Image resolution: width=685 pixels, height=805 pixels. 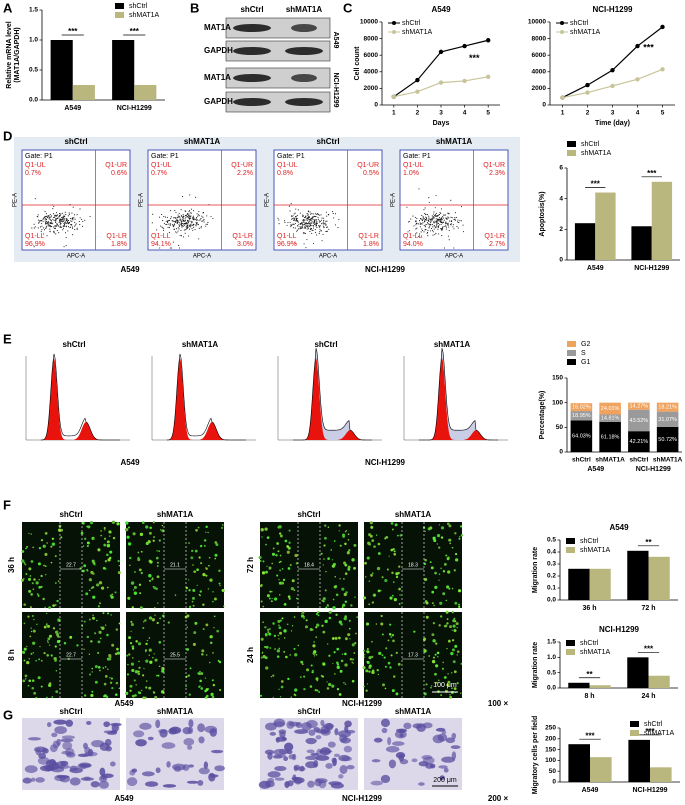 I want to click on axis-label: PE-A, so click(x=142, y=200).